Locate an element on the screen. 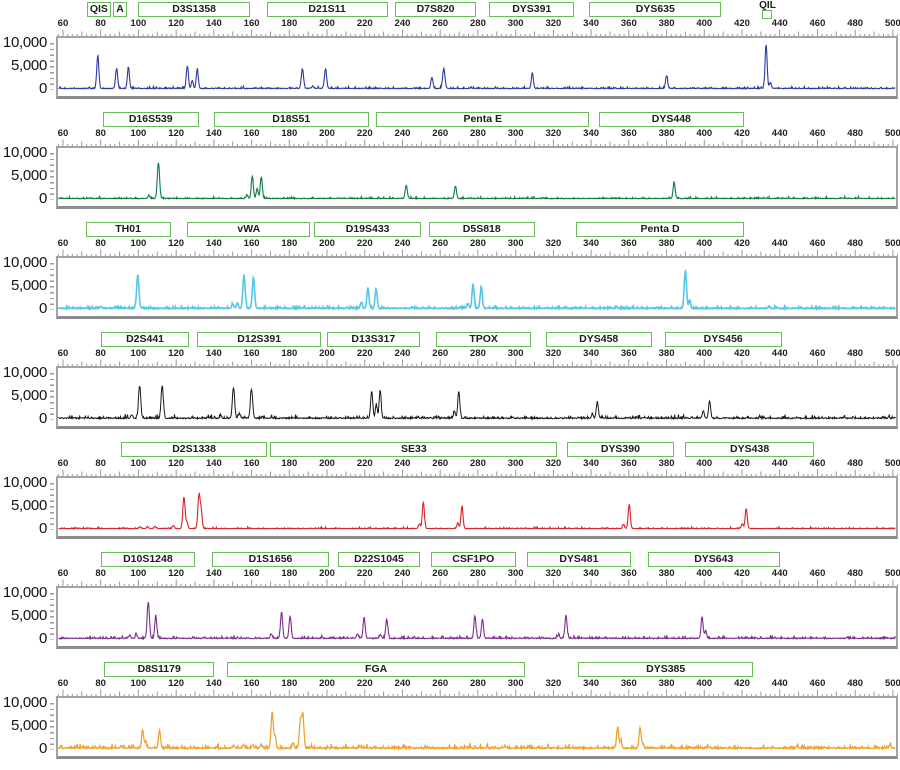 This screenshot has height=770, width=900. plot-area-green is located at coordinates (477, 177).